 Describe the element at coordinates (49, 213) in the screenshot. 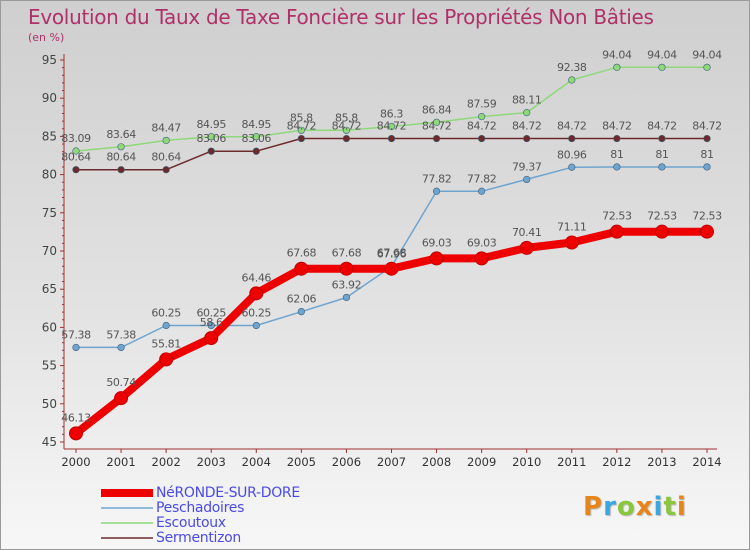

I see `y-tick-label: 75` at that location.